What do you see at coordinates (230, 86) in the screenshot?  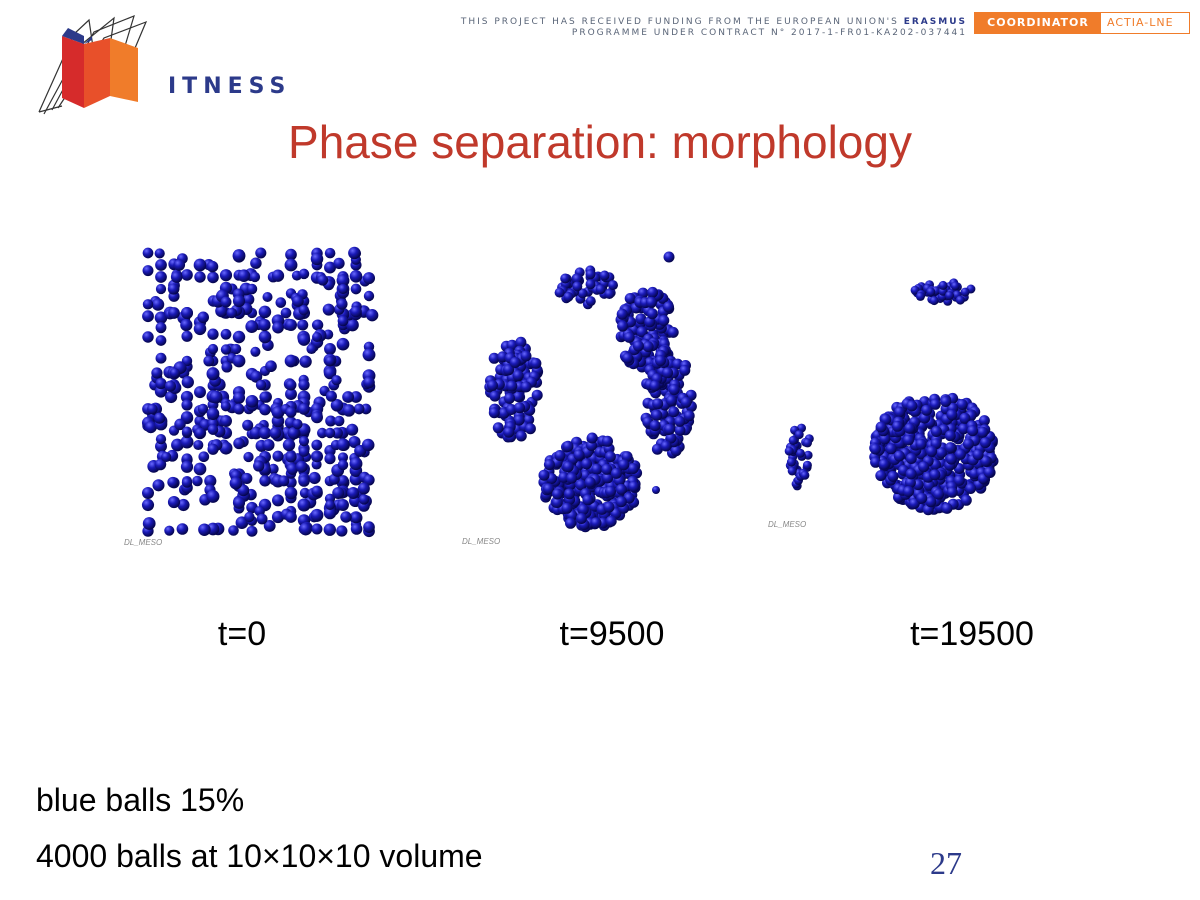 I see `logo-letters-rest: ITNESS` at bounding box center [230, 86].